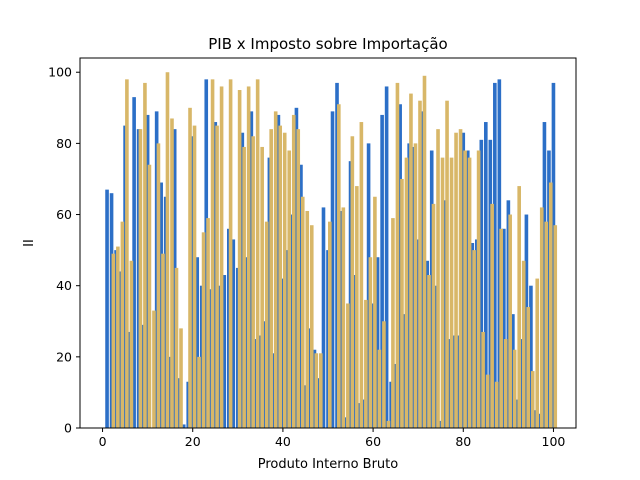 The image size is (640, 480). I want to click on y-axis: 0 20 40 60 80 100, so click(64, 250).